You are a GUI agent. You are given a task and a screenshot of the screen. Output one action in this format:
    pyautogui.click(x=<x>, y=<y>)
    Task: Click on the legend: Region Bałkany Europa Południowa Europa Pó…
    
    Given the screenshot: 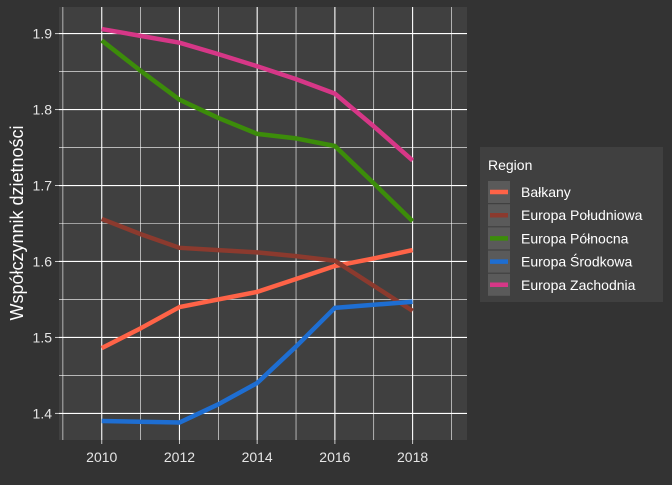 What is the action you would take?
    pyautogui.click(x=571, y=224)
    